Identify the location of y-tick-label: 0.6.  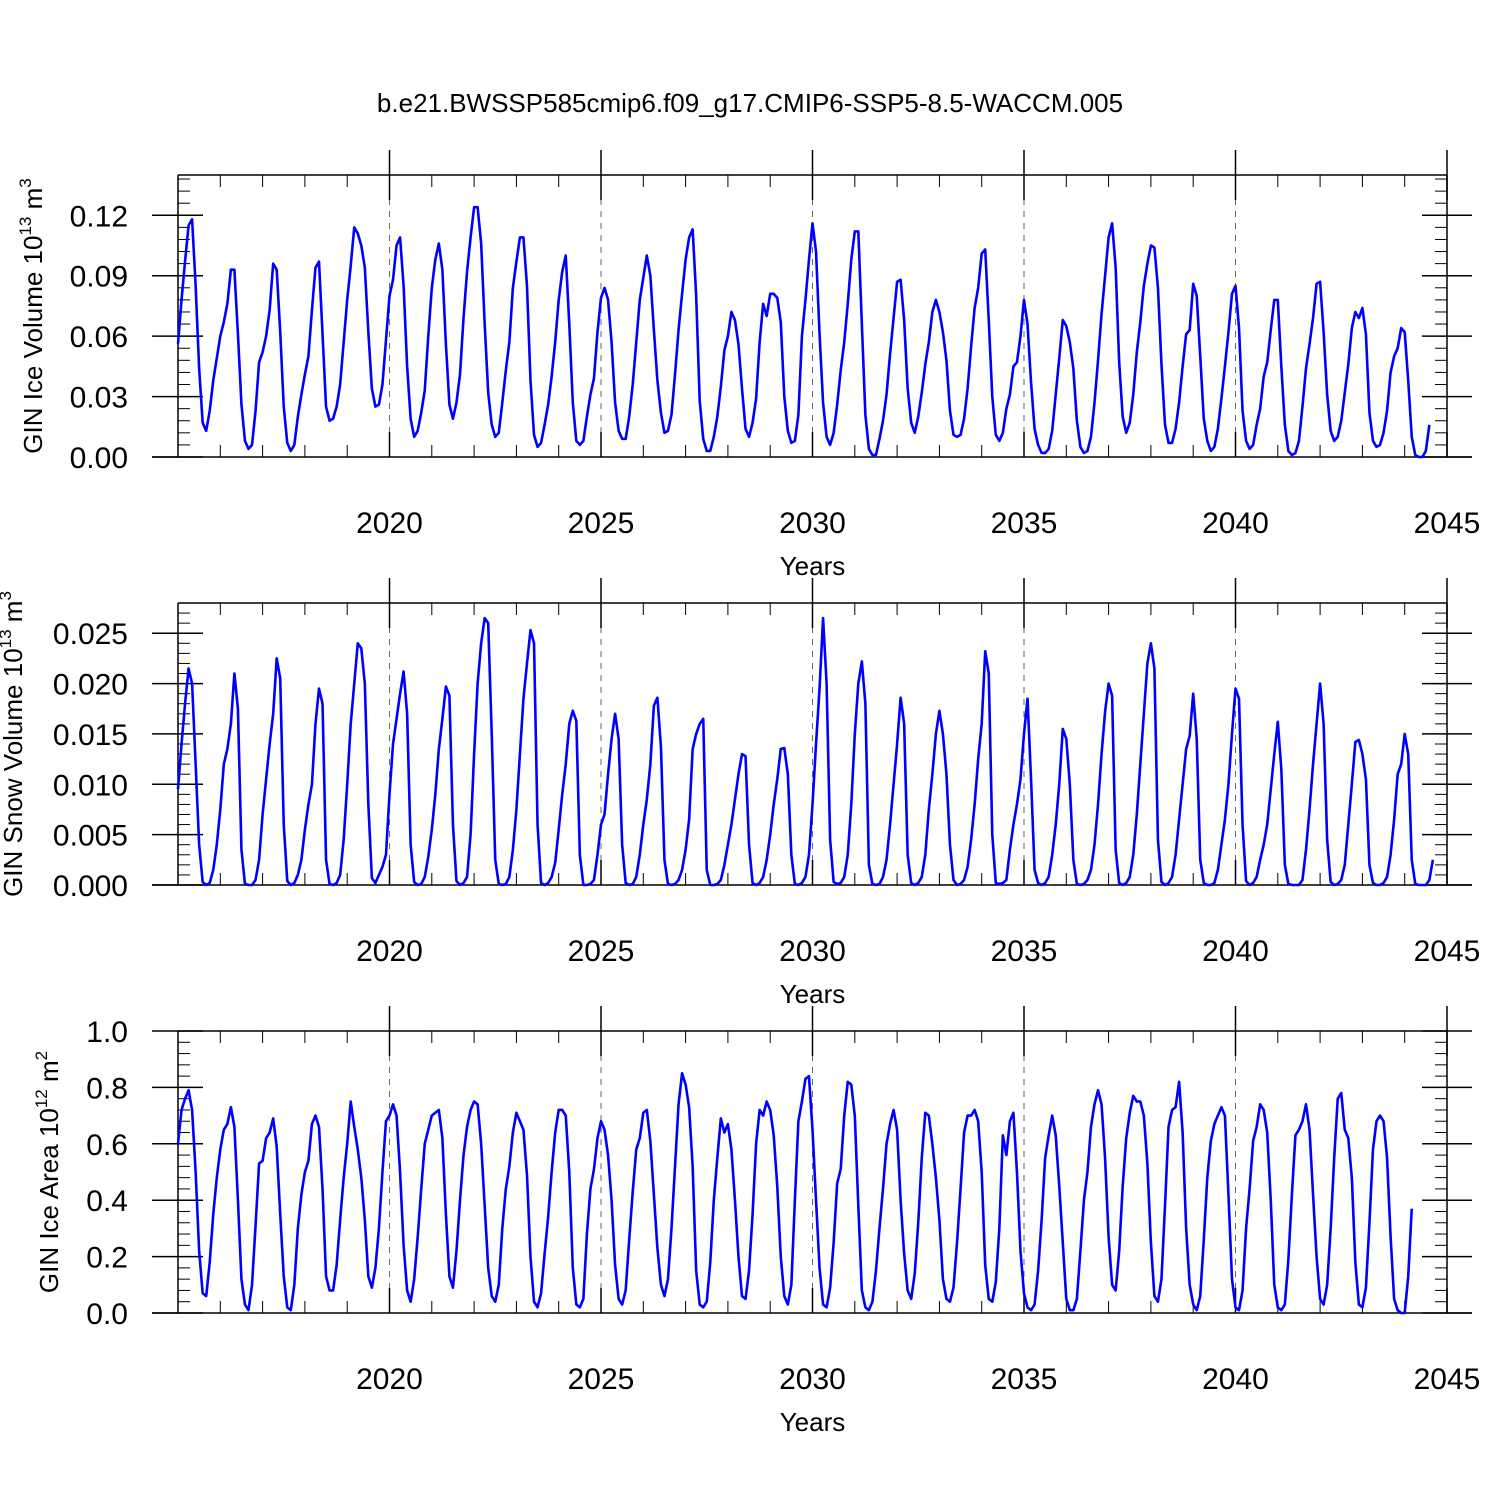
(107, 1145).